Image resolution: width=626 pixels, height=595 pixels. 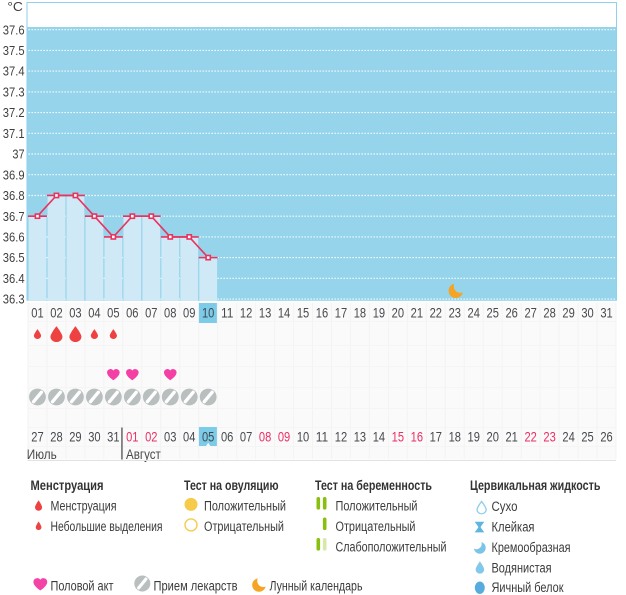 What do you see at coordinates (15, 7) in the screenshot?
I see `svg-text: °C` at bounding box center [15, 7].